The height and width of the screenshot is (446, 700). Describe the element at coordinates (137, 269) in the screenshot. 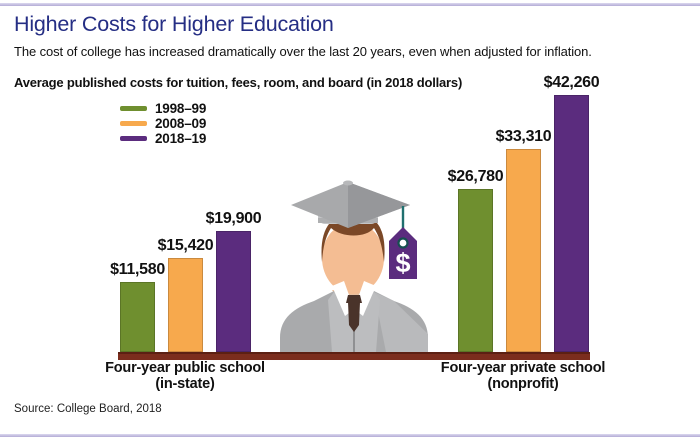

I see `value-label: $11,580` at that location.